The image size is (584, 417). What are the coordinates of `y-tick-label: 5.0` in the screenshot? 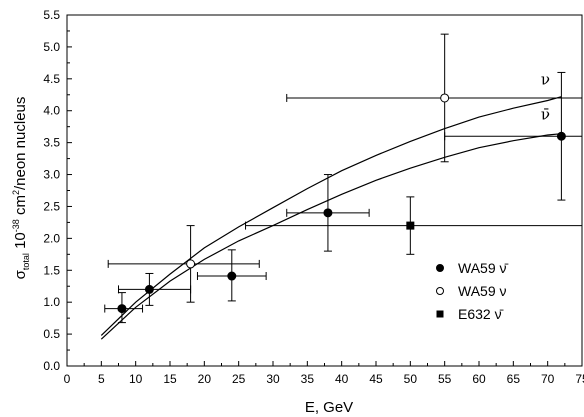 It's located at (51, 47).